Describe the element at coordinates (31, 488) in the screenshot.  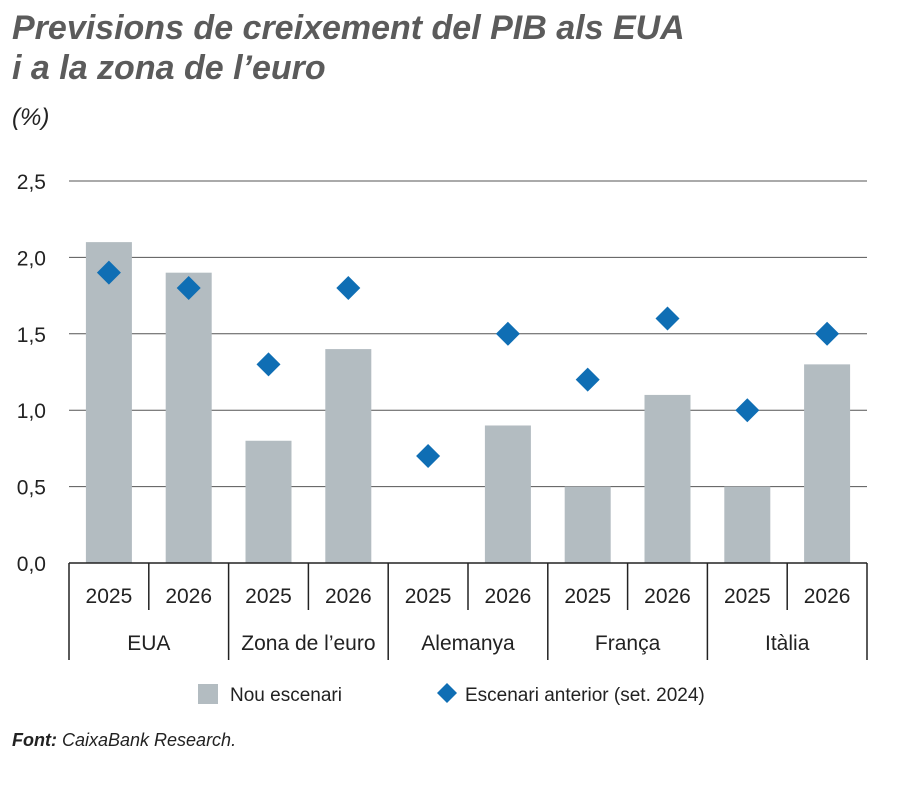
I see `y-tick-label: 0,5` at that location.